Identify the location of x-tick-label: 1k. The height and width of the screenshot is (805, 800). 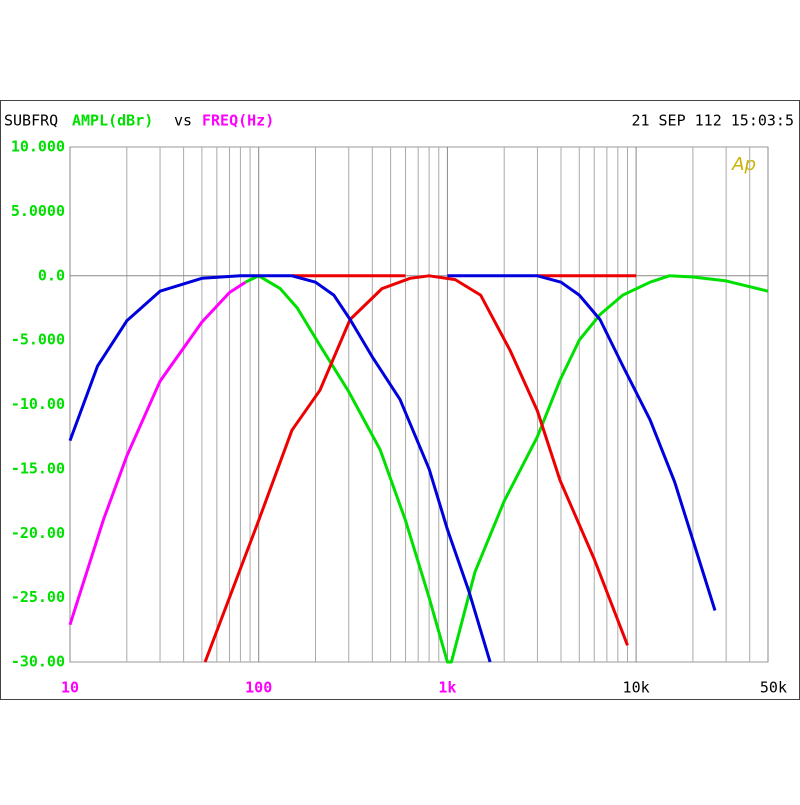
(447, 688).